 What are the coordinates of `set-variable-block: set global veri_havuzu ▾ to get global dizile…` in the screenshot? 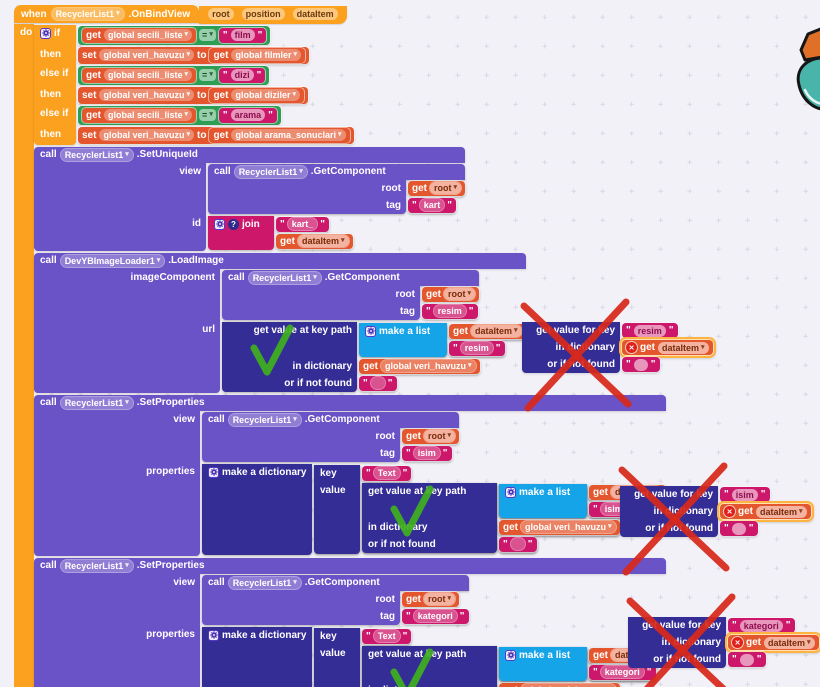 It's located at (193, 95).